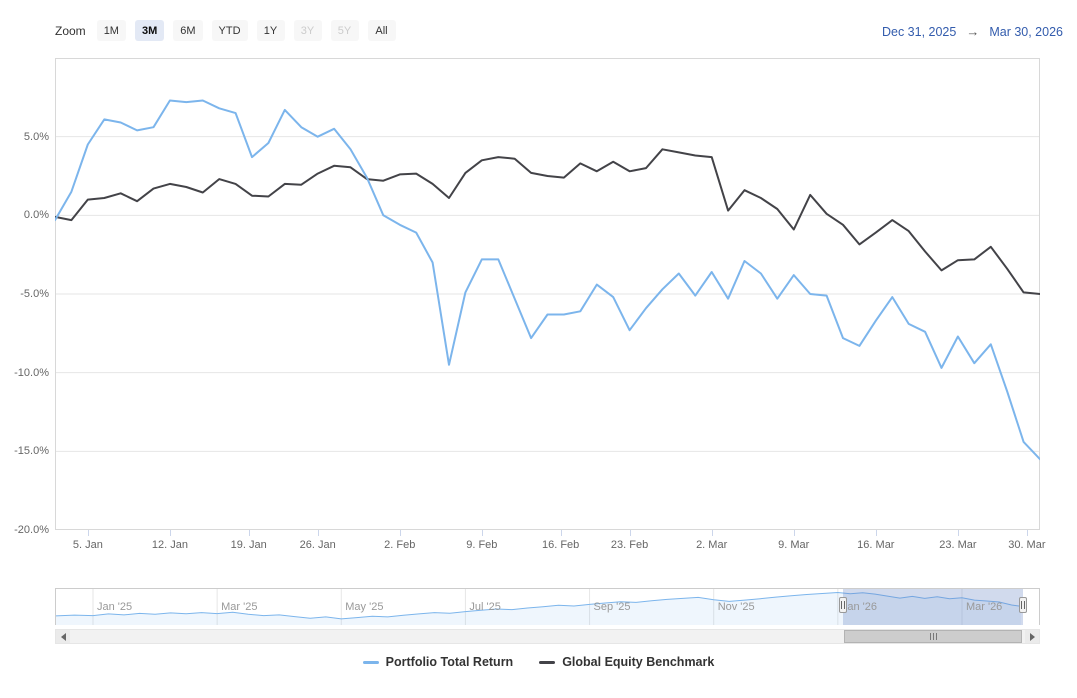 The image size is (1077, 698). I want to click on x-axis-label: 23. Feb, so click(629, 545).